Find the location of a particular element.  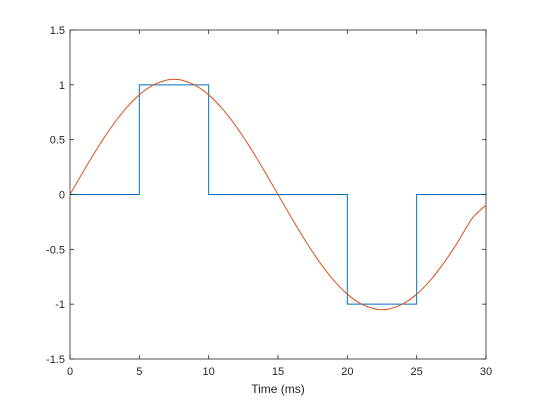

y-tick-label: 0.5 is located at coordinates (57, 141).